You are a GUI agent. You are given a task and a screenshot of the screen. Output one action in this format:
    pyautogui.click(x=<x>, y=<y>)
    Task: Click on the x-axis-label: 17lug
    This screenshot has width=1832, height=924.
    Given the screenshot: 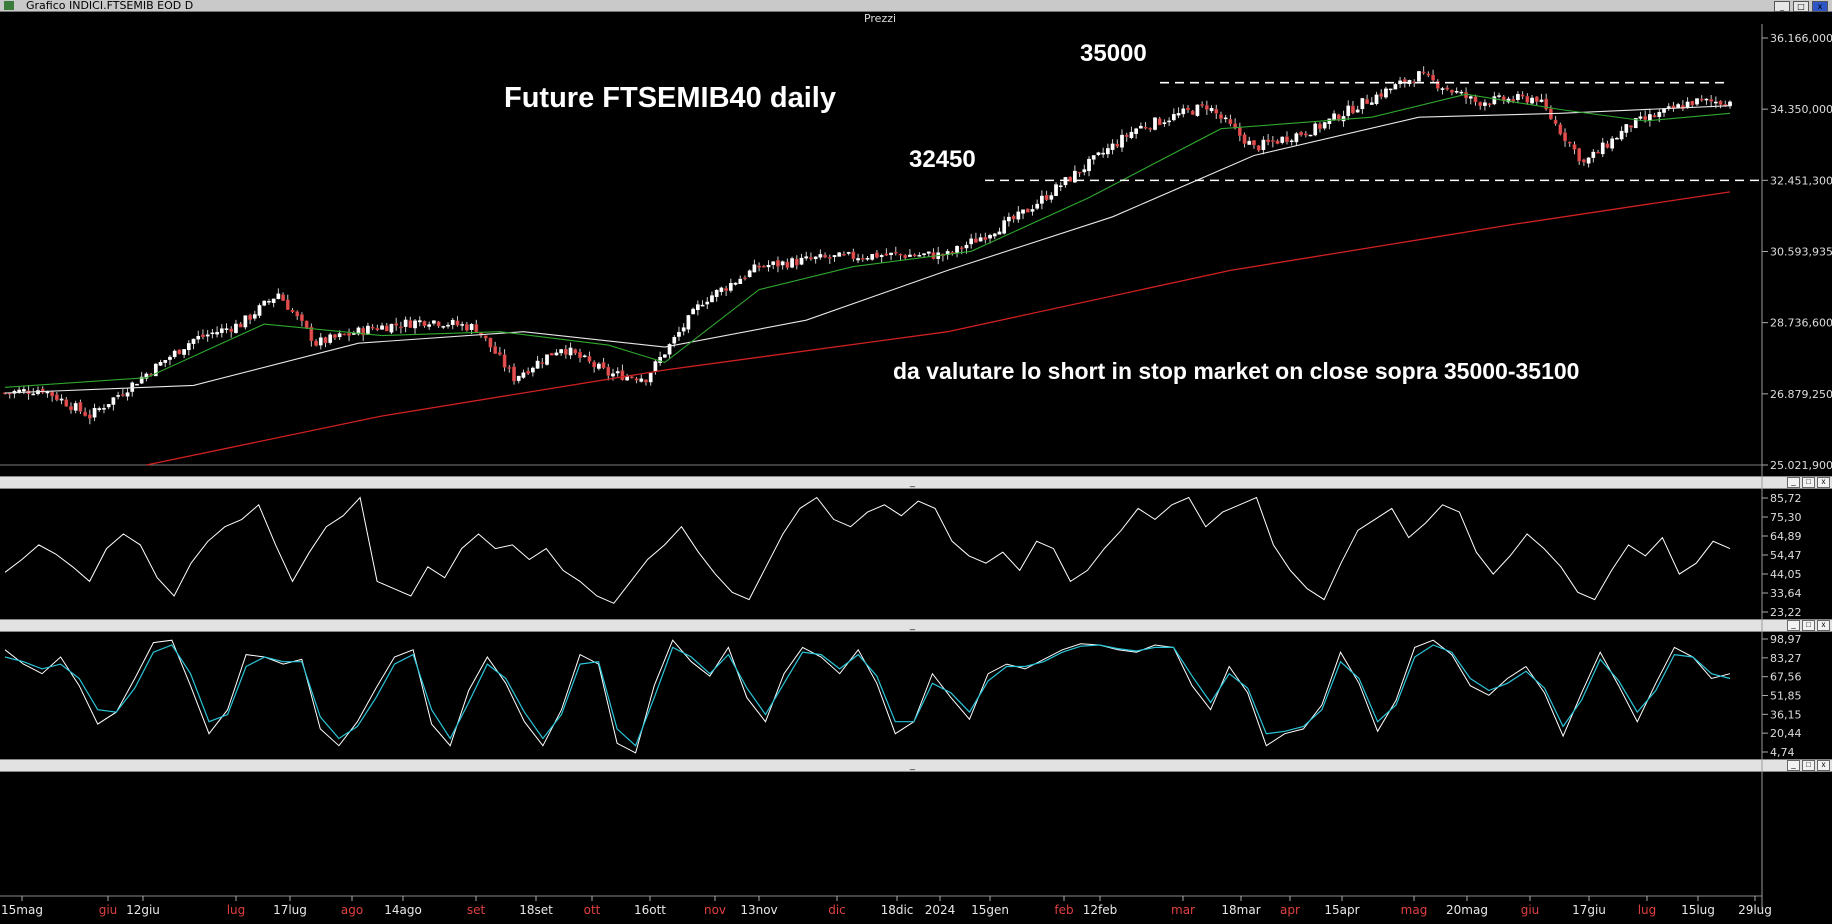 What is the action you would take?
    pyautogui.click(x=290, y=910)
    